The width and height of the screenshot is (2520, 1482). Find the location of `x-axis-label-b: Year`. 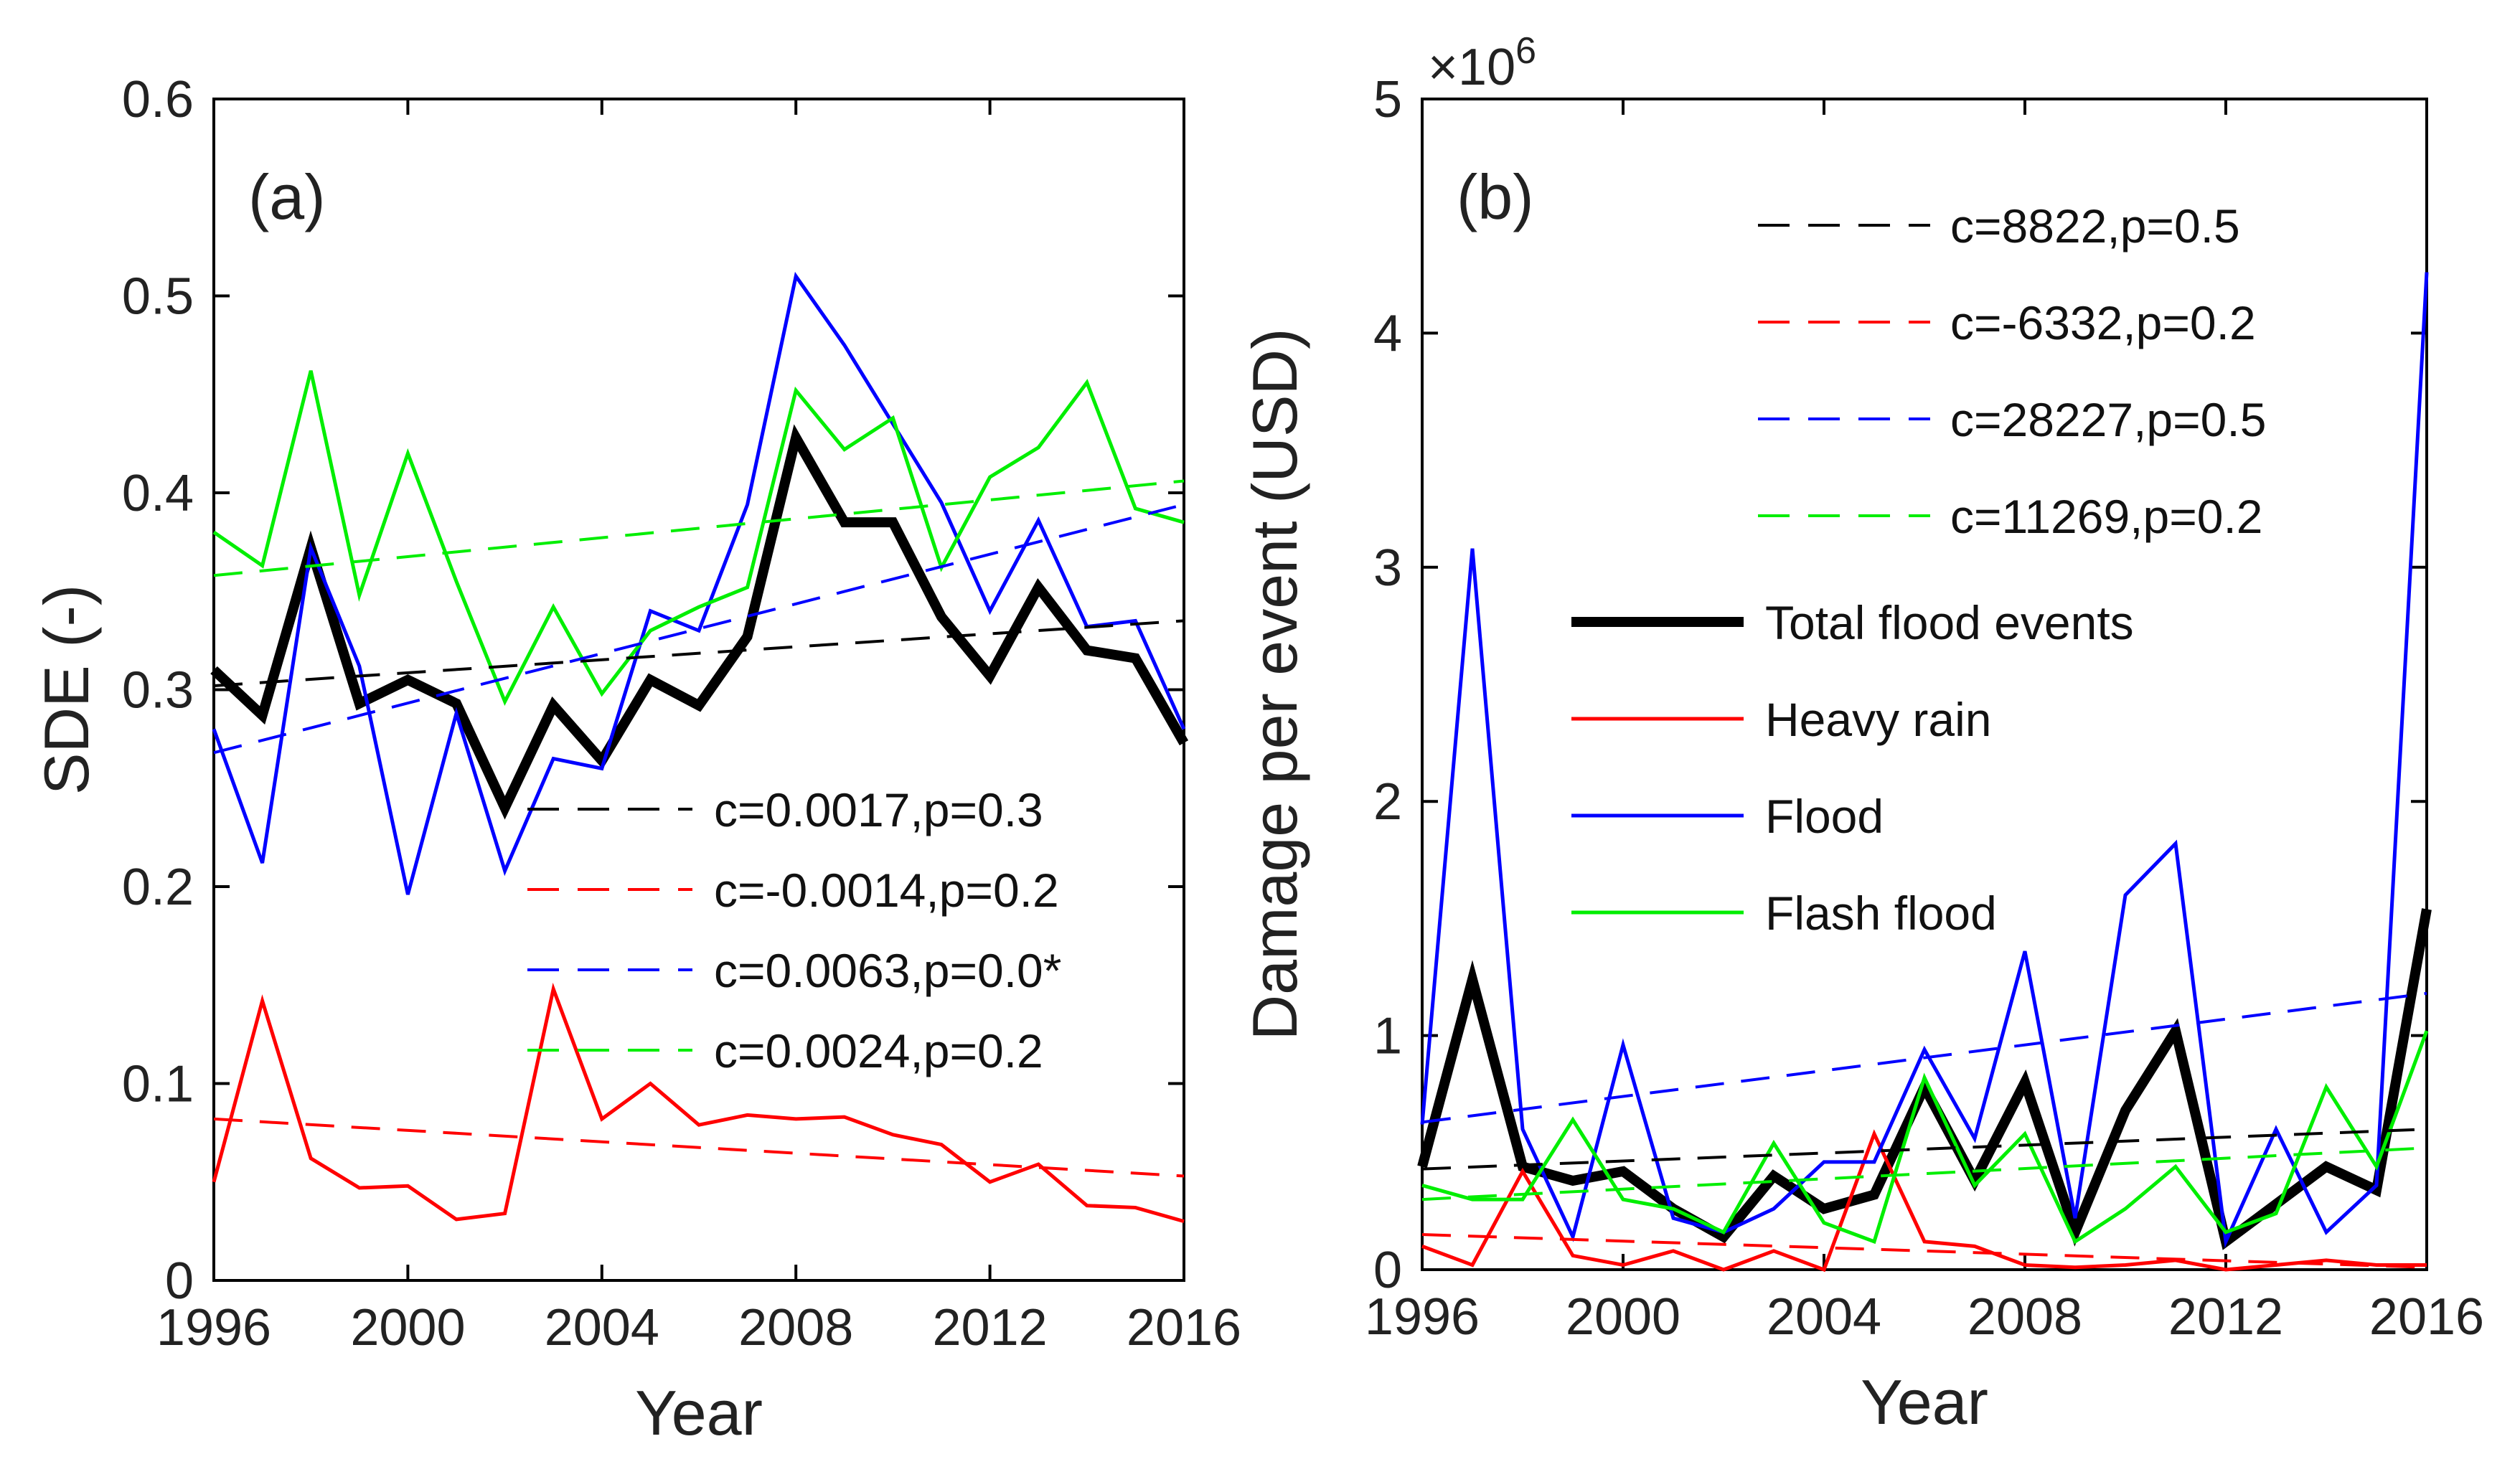

x-axis-label-b: Year is located at coordinates (1924, 1402).